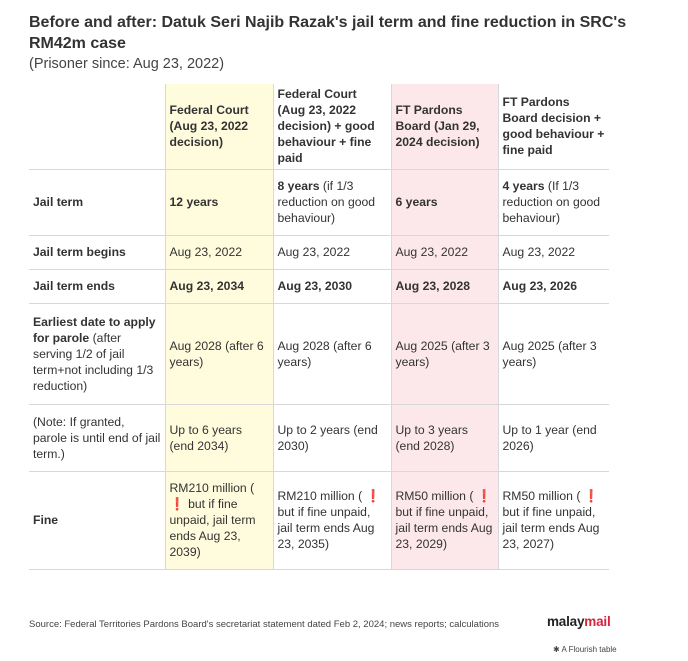  What do you see at coordinates (298, 186) in the screenshot?
I see `cell-value-bold: 8 years` at bounding box center [298, 186].